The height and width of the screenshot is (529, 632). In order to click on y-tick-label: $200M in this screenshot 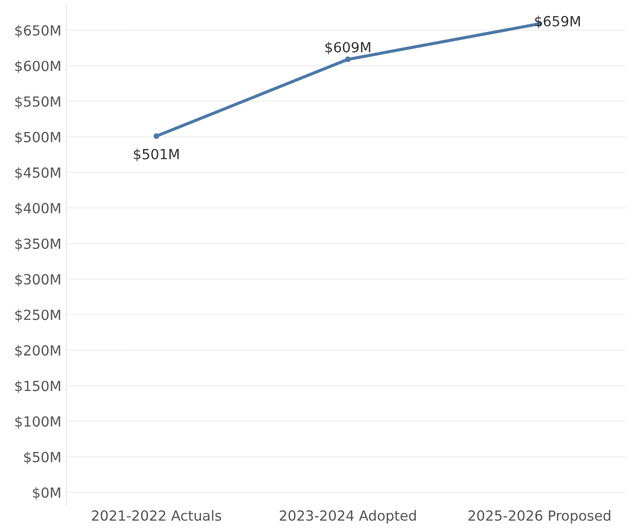, I will do `click(37, 351)`.